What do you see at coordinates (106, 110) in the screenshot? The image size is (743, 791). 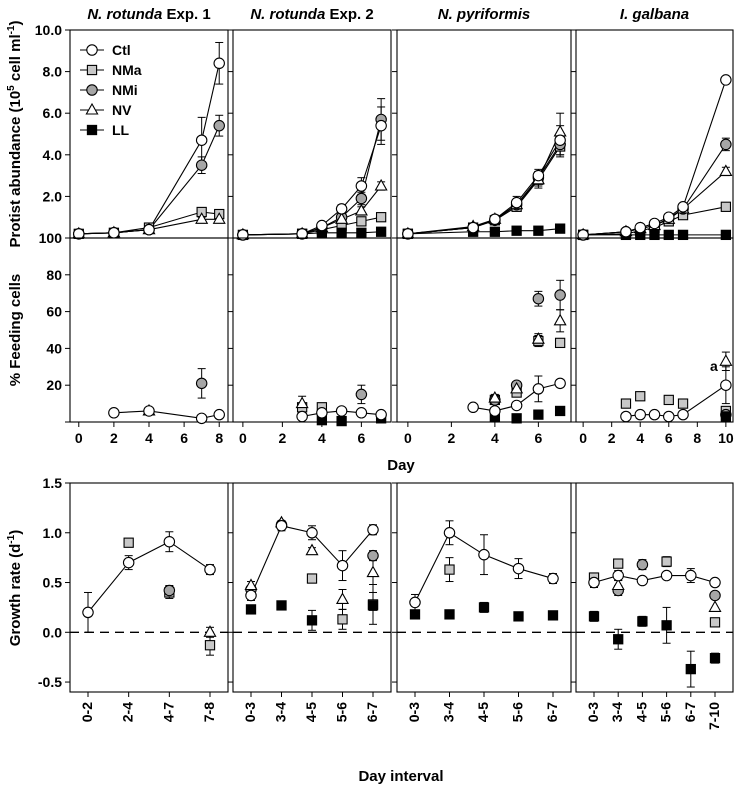 I see `legend-item-nv: NV` at bounding box center [106, 110].